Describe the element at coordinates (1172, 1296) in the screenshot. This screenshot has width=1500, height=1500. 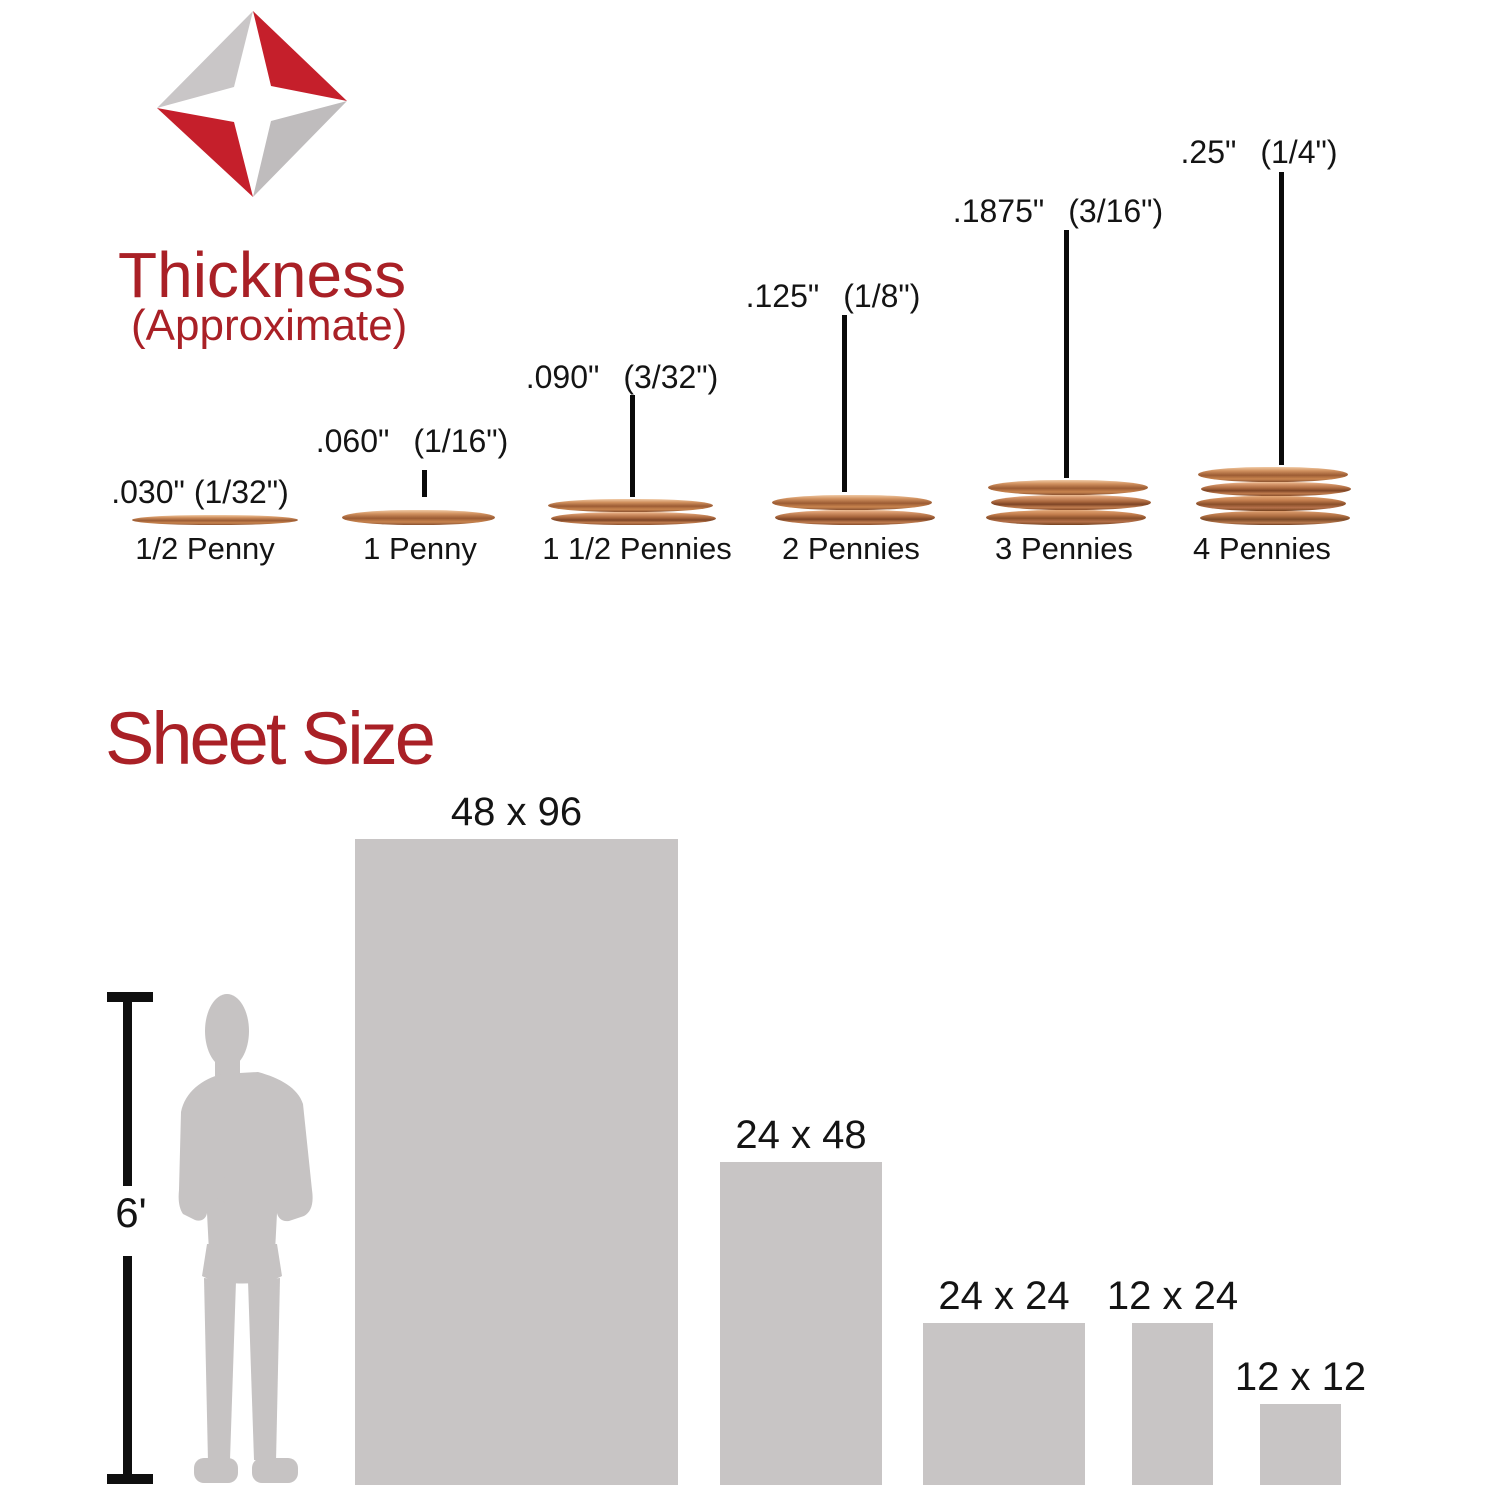
I see `sheet-size-label: 12 x 24` at that location.